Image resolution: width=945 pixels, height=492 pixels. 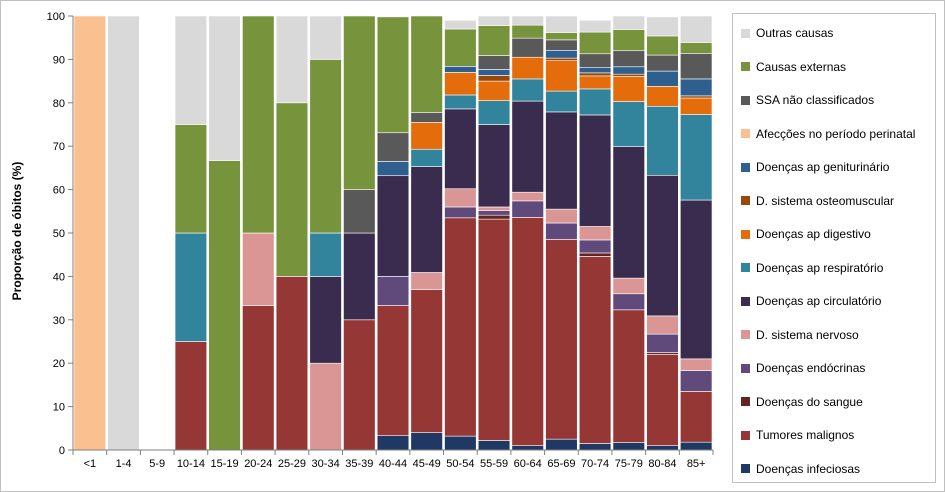 I want to click on x-tick-label: 25-29, so click(x=292, y=464).